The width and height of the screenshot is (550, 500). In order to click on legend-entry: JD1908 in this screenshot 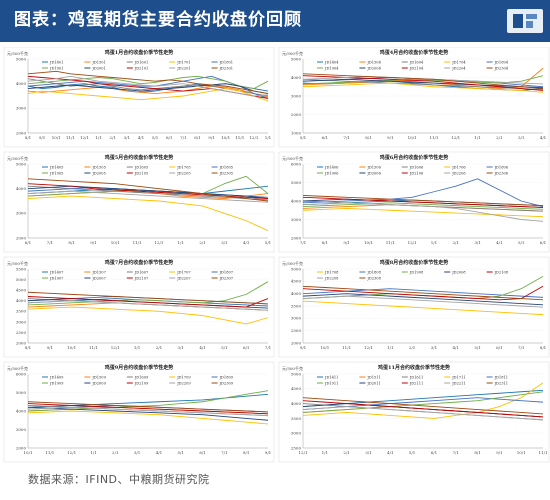, I will do `click(416, 272)`.